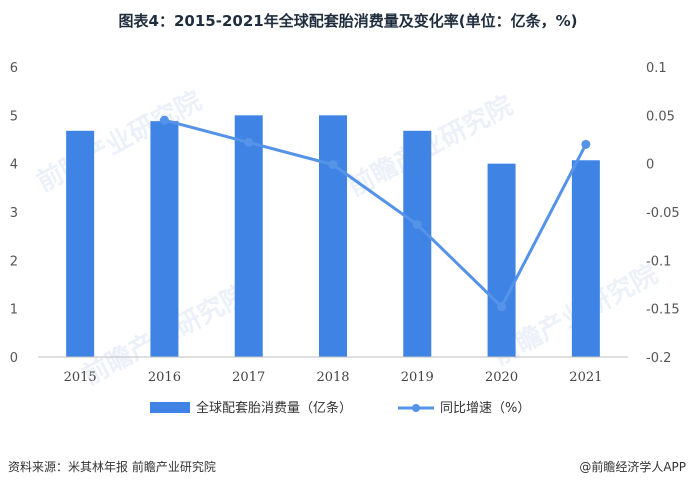  I want to click on right-axis-tick-label: -0.05, so click(663, 213).